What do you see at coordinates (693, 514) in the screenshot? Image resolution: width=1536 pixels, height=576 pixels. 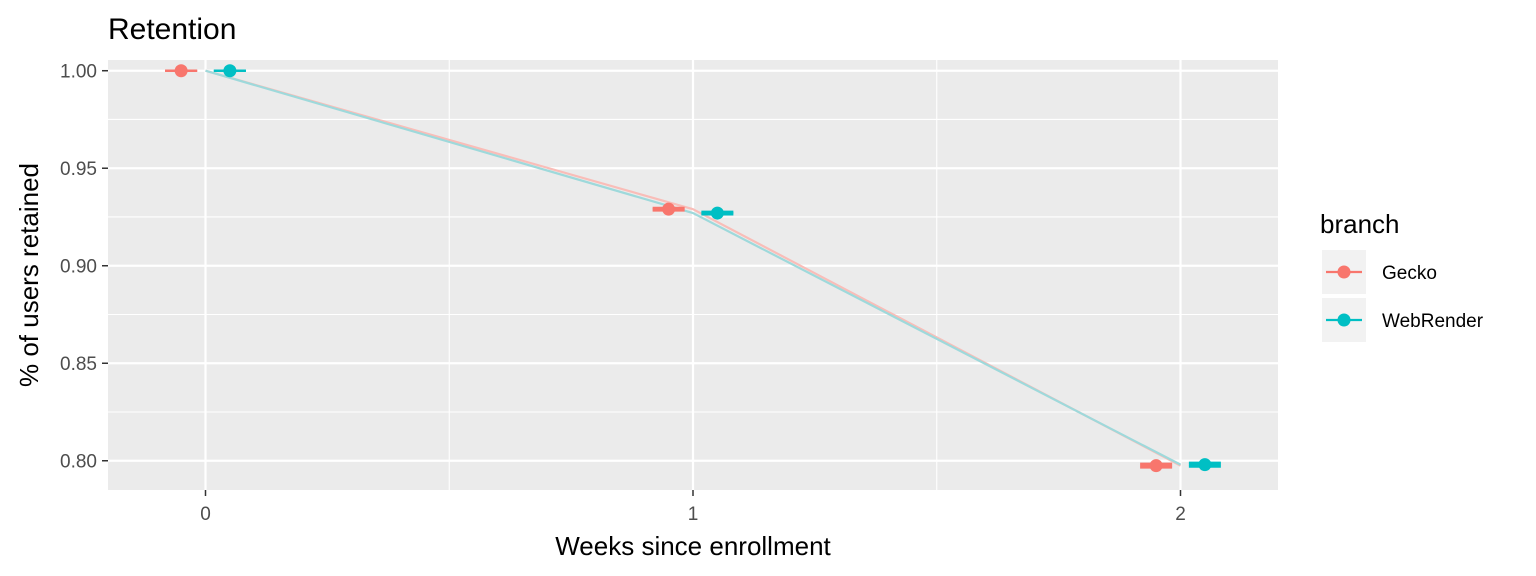 I see `x-tick-label: 1` at bounding box center [693, 514].